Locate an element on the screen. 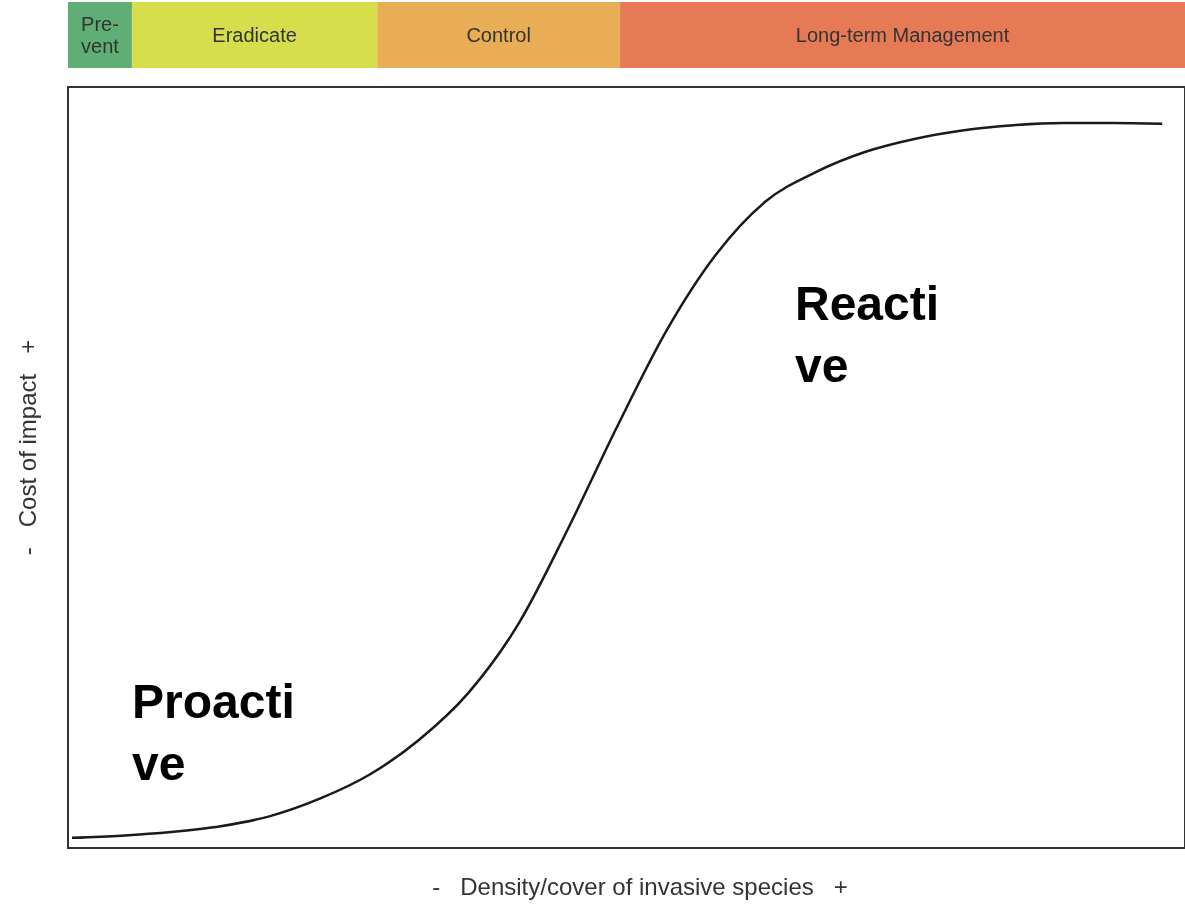 The width and height of the screenshot is (1185, 906). text: Long-term Management is located at coordinates (902, 35).